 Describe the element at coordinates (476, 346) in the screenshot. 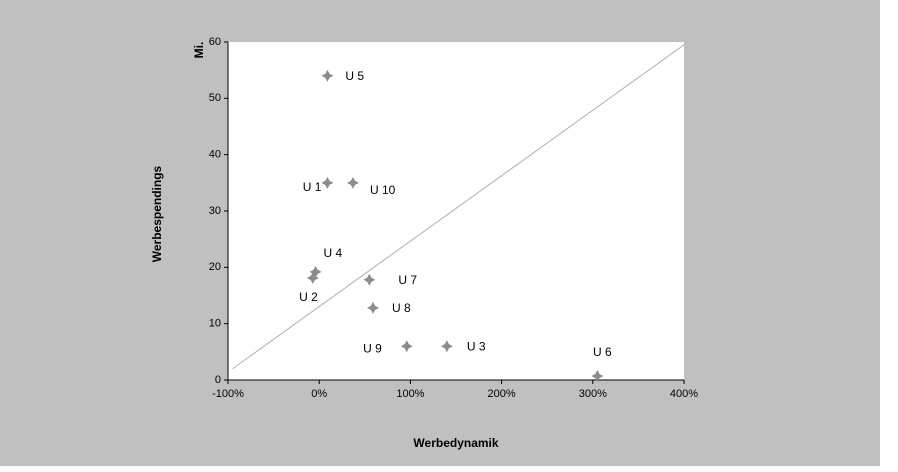

I see `point-label: U 3` at that location.